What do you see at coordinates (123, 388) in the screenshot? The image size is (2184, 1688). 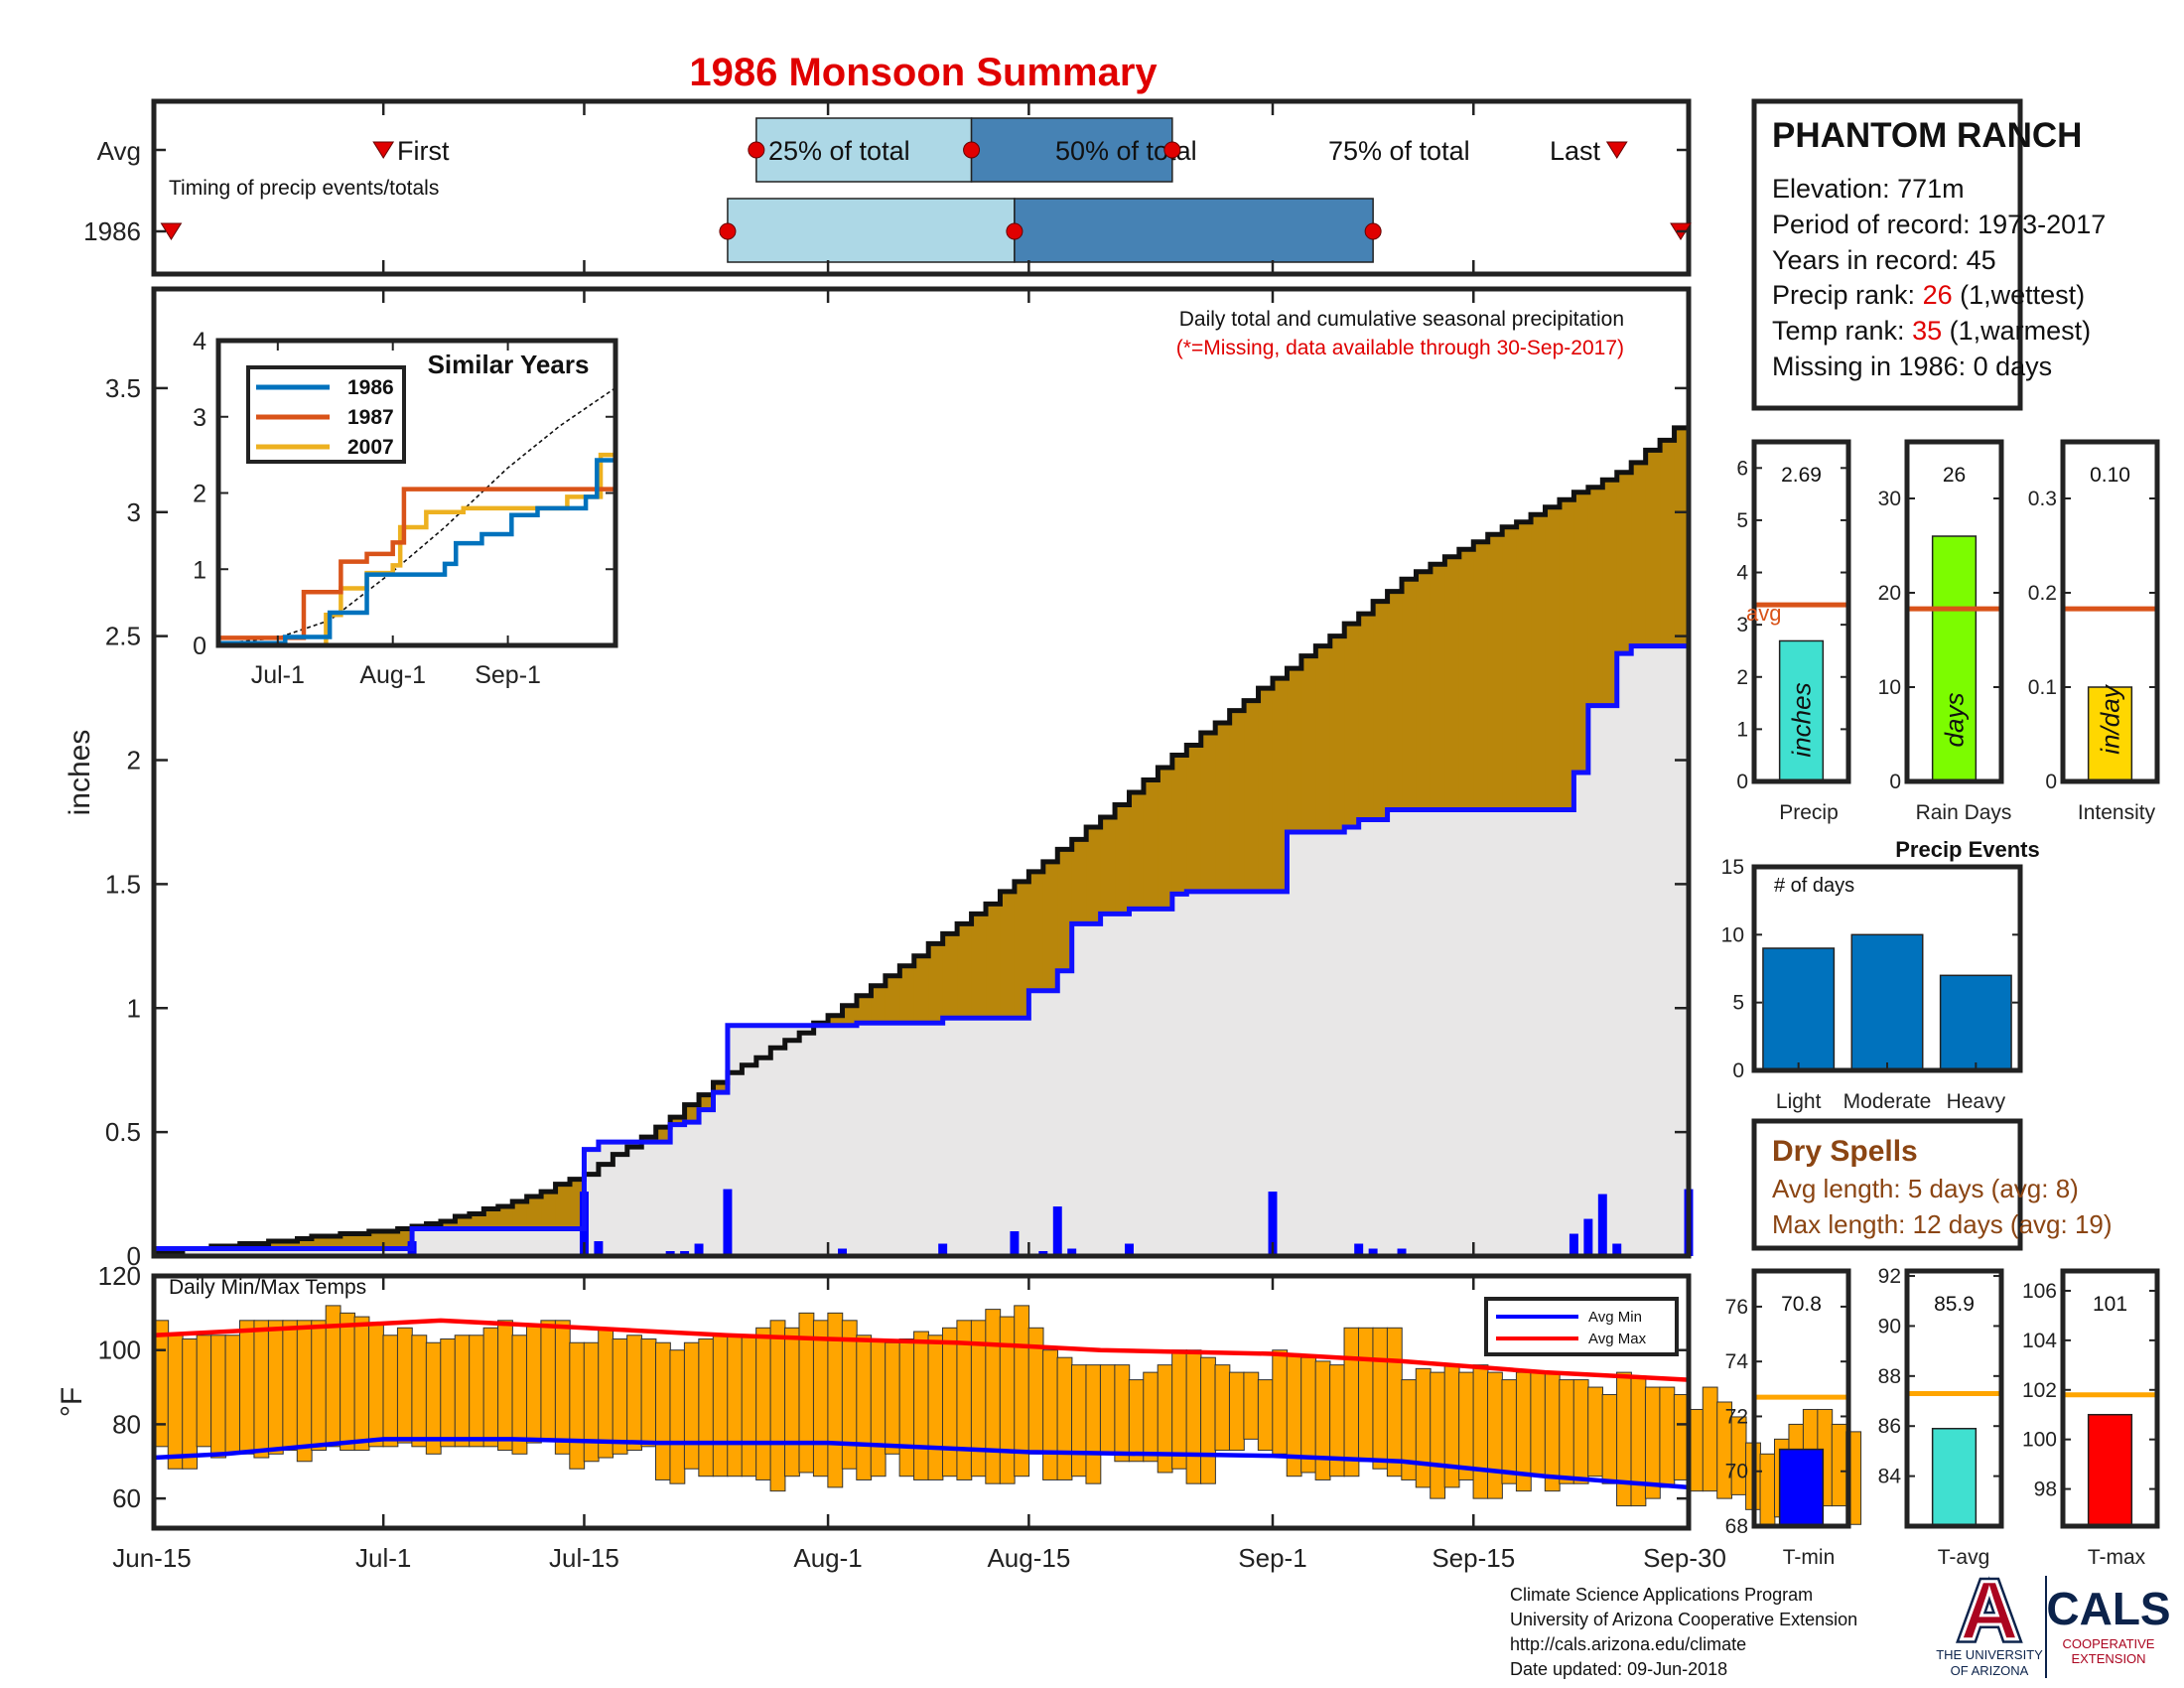 I see `main-ytick-label: 3.5` at bounding box center [123, 388].